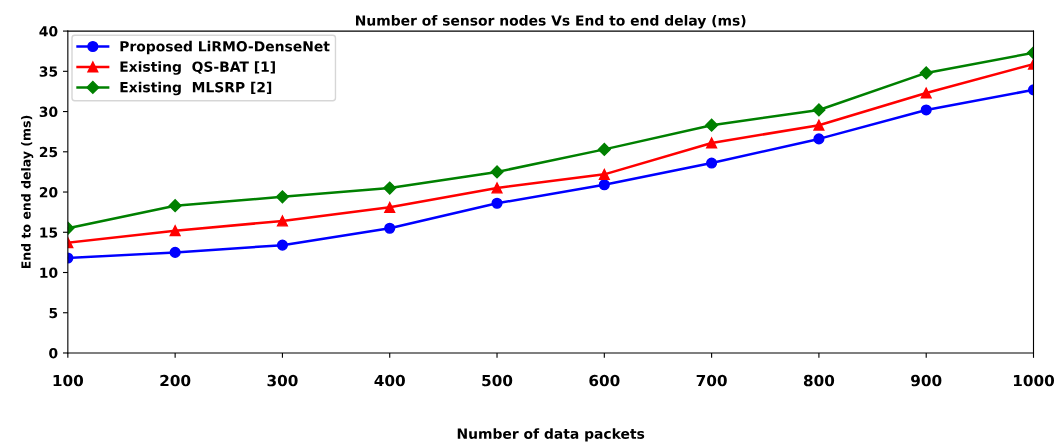  What do you see at coordinates (711, 380) in the screenshot?
I see `x-tick-label: 700` at bounding box center [711, 380].